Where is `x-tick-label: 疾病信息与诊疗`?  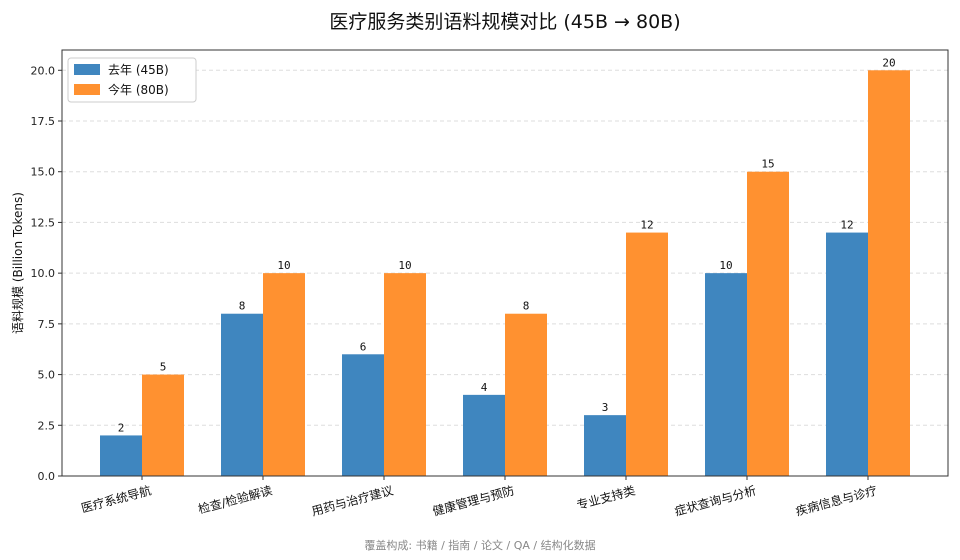 x-tick-label: 疾病信息与诊疗 is located at coordinates (836, 500).